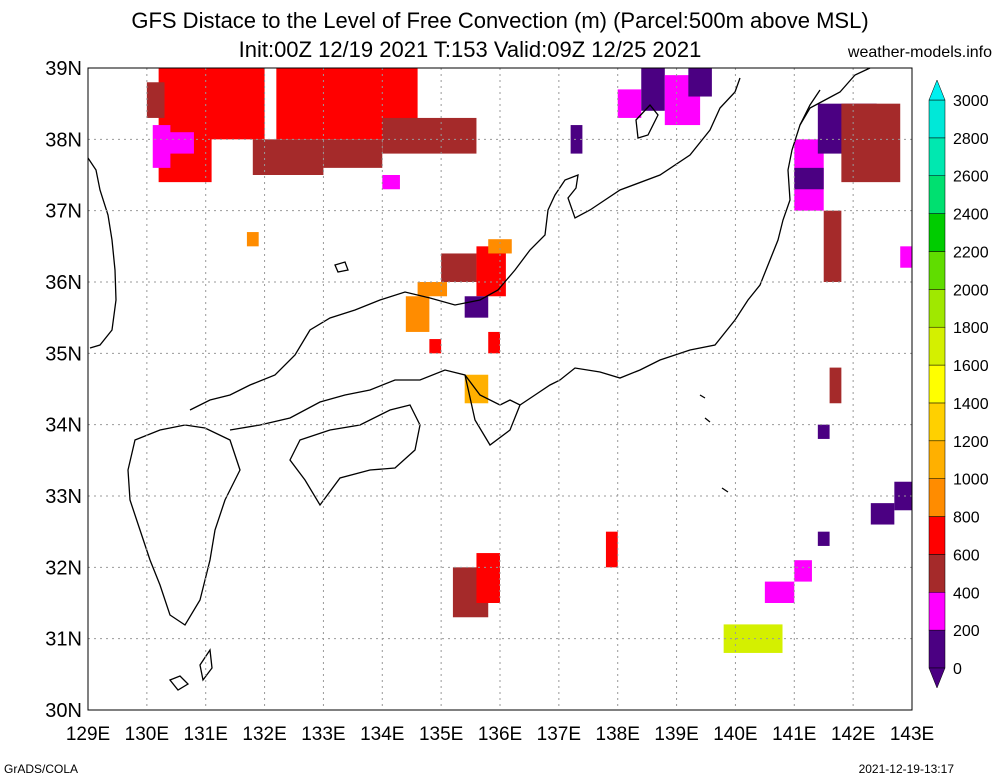 The height and width of the screenshot is (779, 1000). What do you see at coordinates (492, 410) in the screenshot?
I see `kii-peninsula` at bounding box center [492, 410].